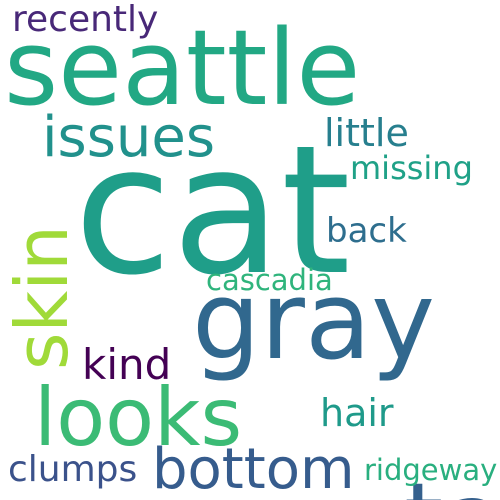  What do you see at coordinates (269, 280) in the screenshot?
I see `word-cascadia: cascadia` at bounding box center [269, 280].